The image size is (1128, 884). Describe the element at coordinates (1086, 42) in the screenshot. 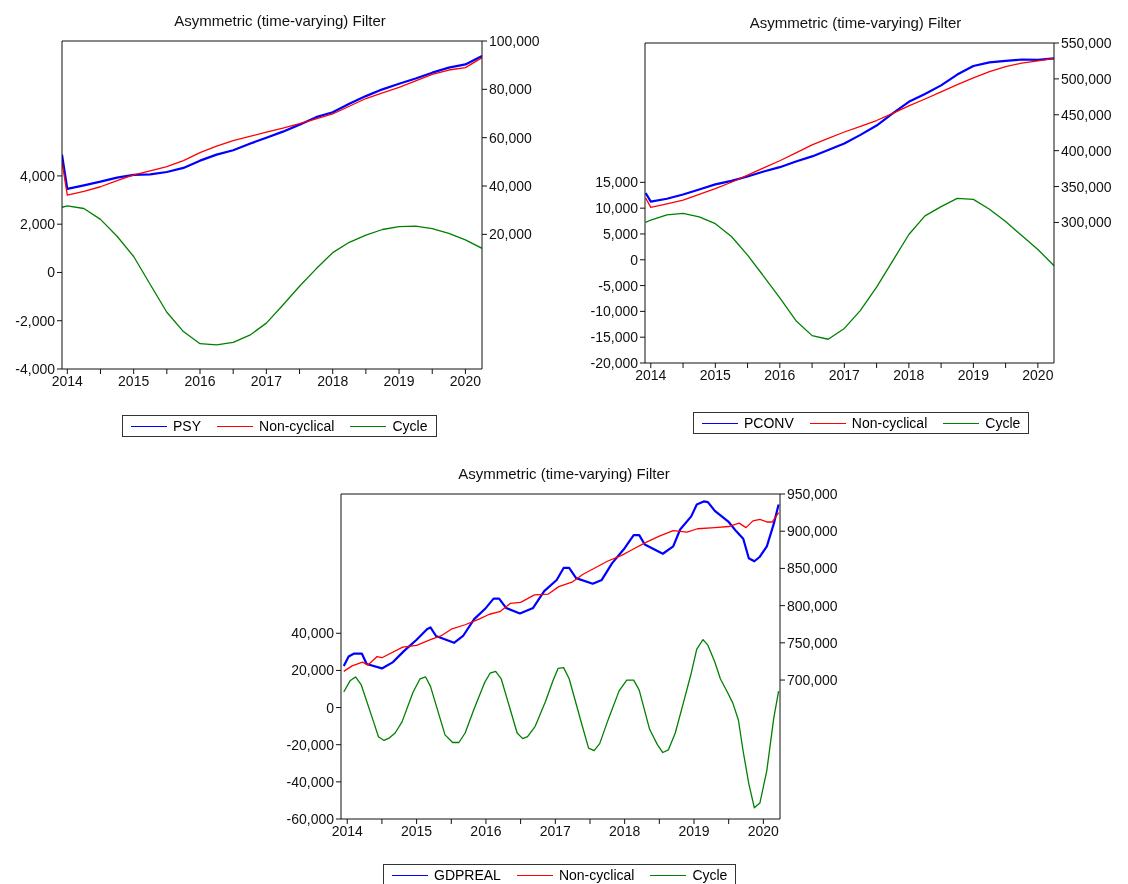

I see `y2-tick-label: 550,000` at that location.